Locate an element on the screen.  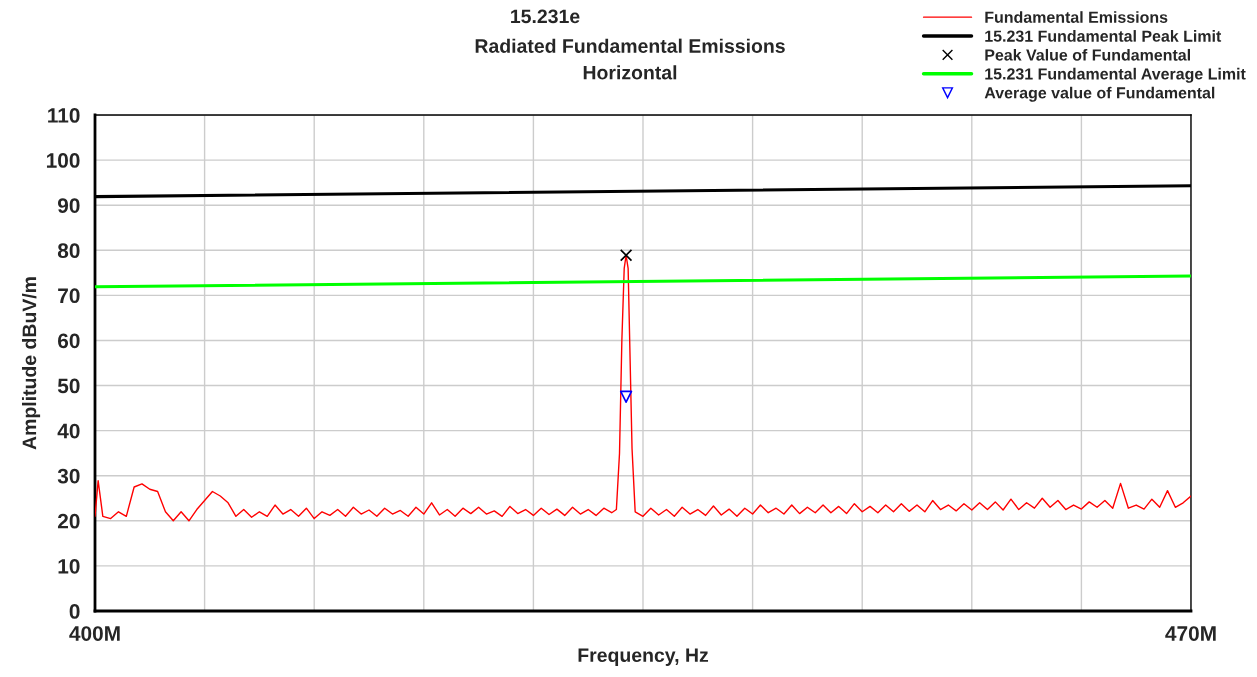
x-tick-label: 470M is located at coordinates (1190, 633).